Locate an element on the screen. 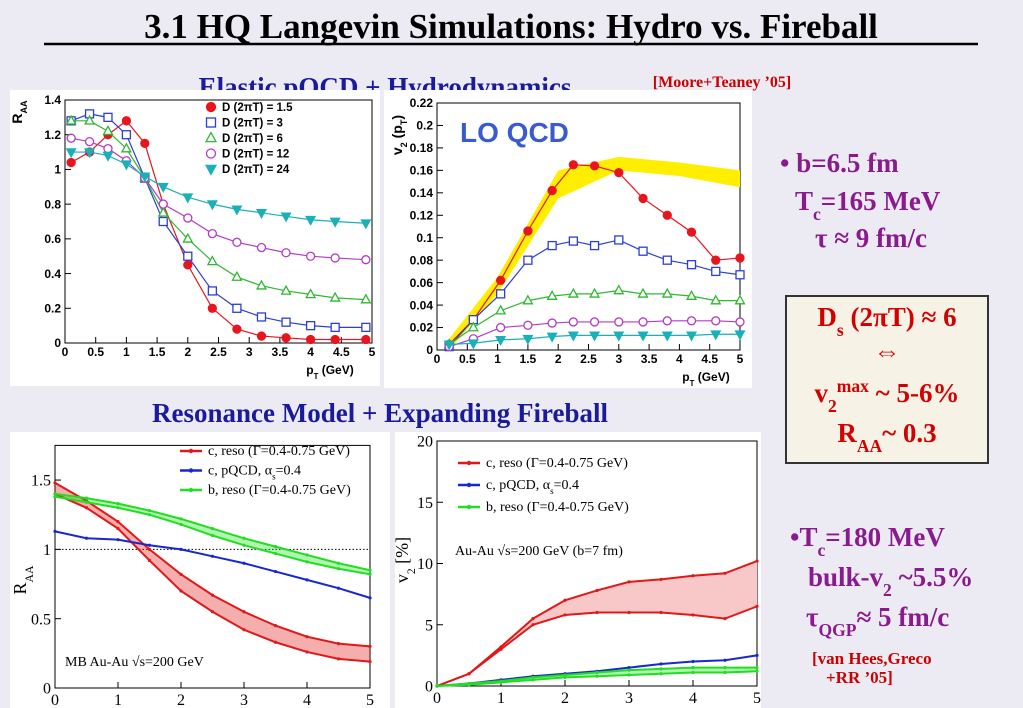 This screenshot has height=708, width=1023. y-tick-label: 0.4 is located at coordinates (52, 274).